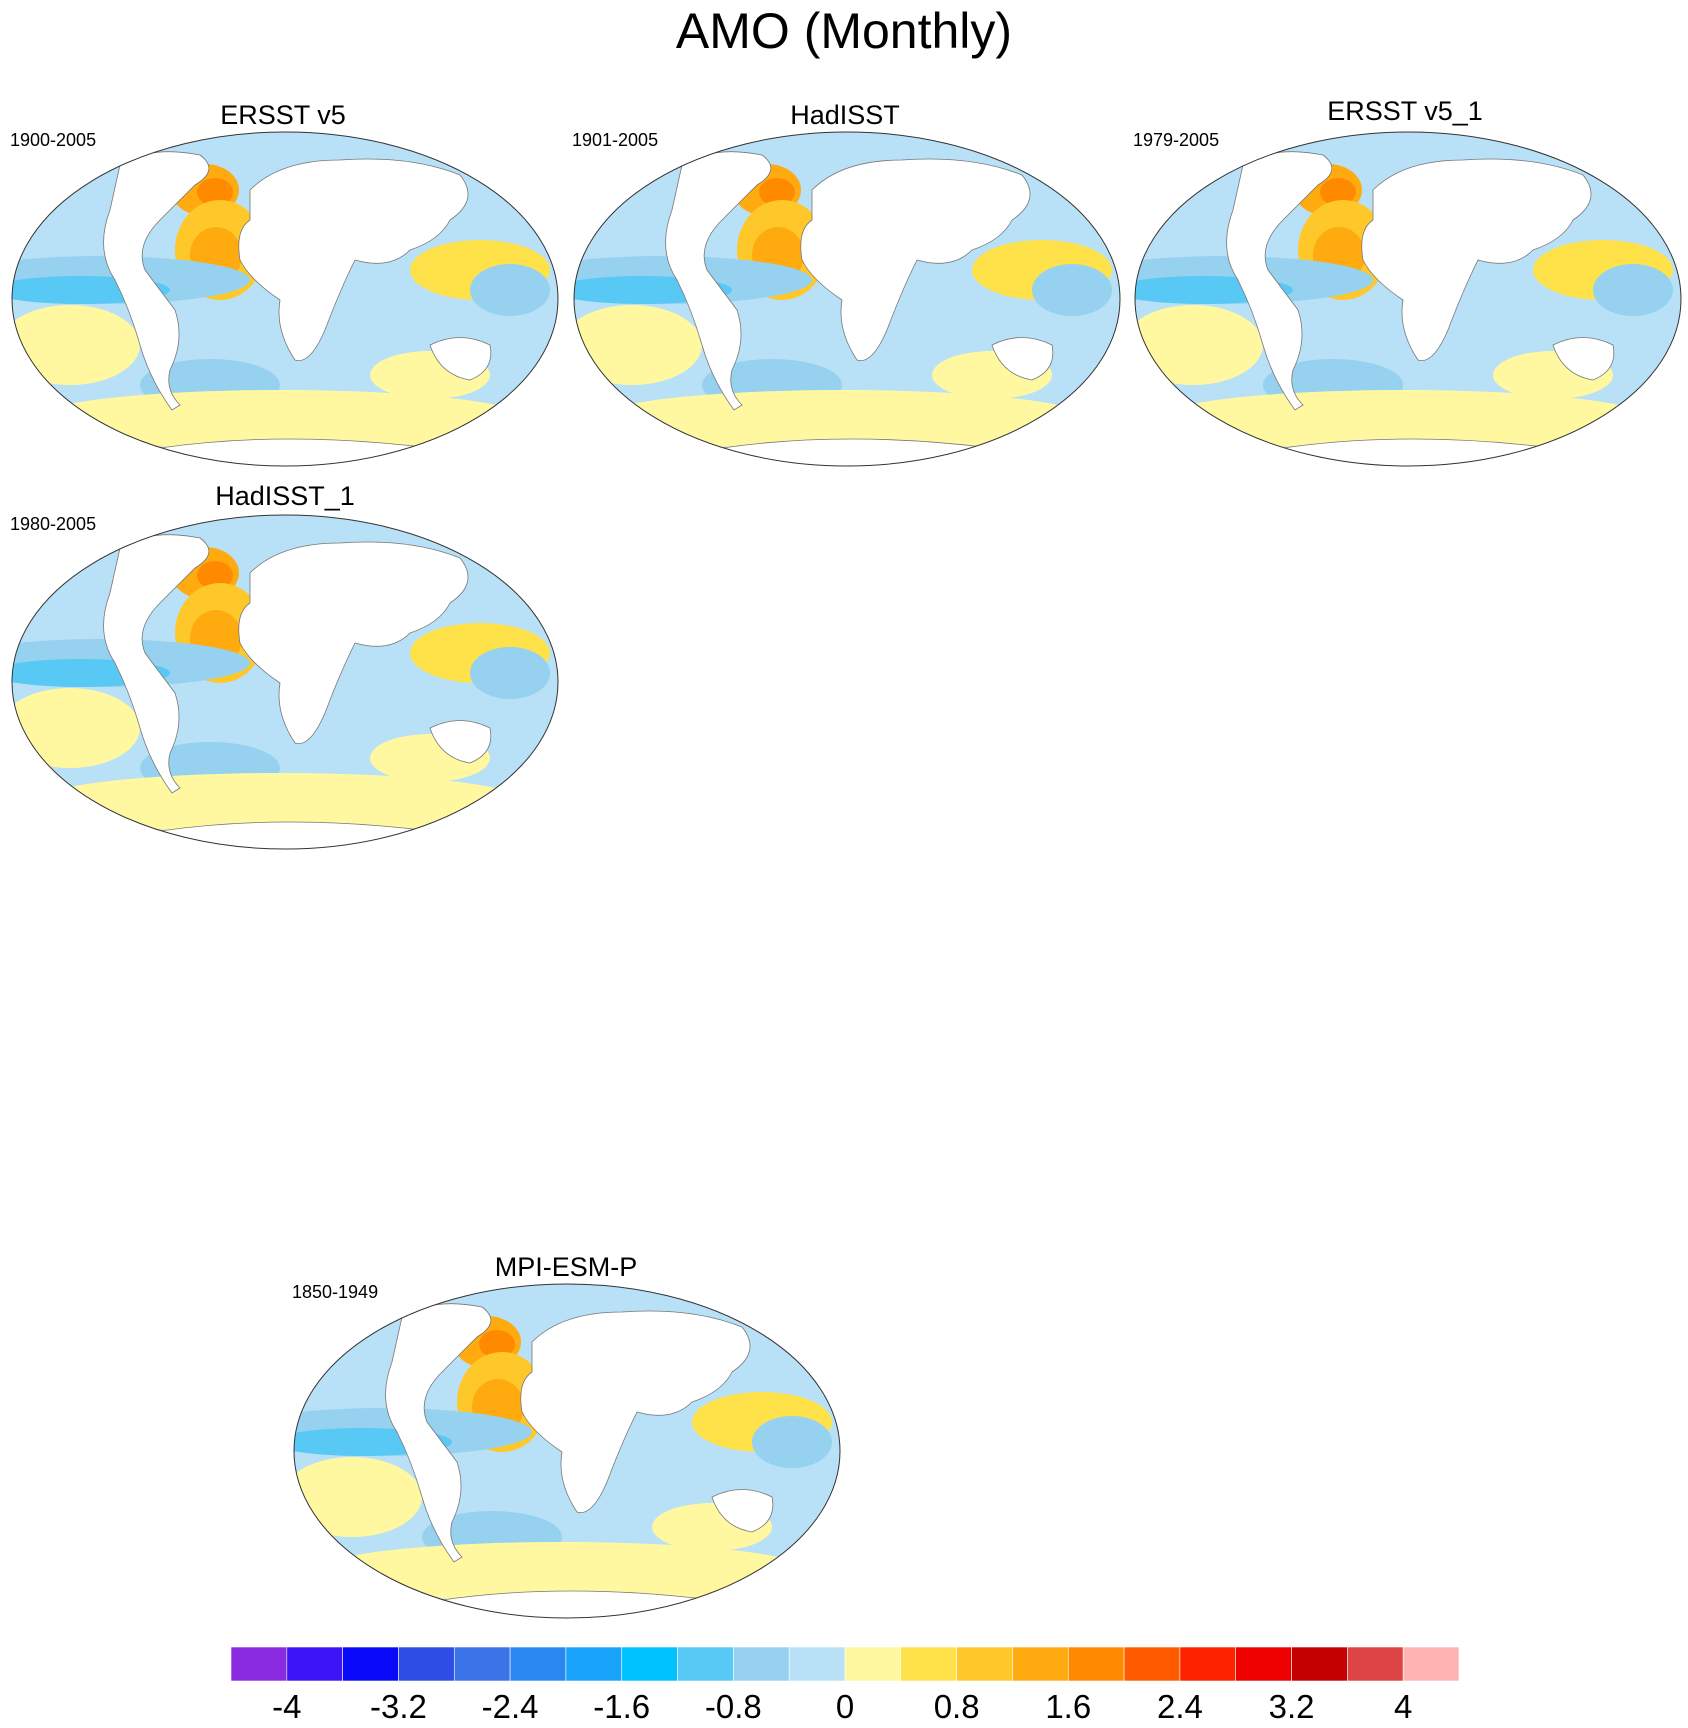 The height and width of the screenshot is (1728, 1688). What do you see at coordinates (615, 140) in the screenshot?
I see `panel-period-hadisst: 1901-2005` at bounding box center [615, 140].